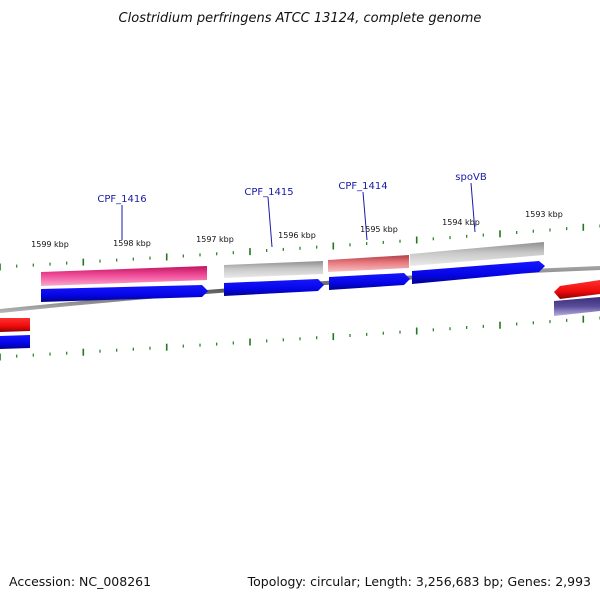 The image size is (600, 600). I want to click on gene-cpf1415-feature, so click(273, 269).